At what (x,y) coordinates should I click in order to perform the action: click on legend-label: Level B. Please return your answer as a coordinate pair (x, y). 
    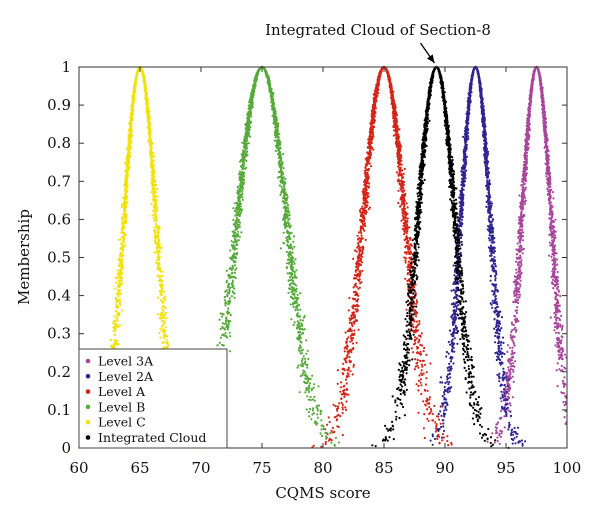
    Looking at the image, I should click on (121, 406).